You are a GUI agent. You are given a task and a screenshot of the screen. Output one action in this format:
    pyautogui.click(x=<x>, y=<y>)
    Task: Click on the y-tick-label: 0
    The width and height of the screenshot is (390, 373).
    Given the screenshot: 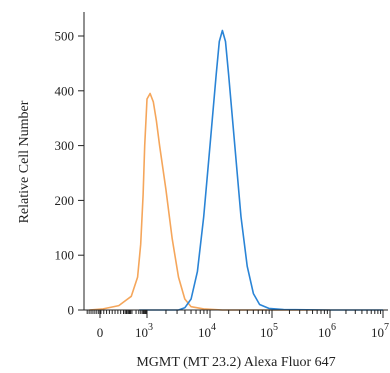 What is the action you would take?
    pyautogui.click(x=71, y=310)
    